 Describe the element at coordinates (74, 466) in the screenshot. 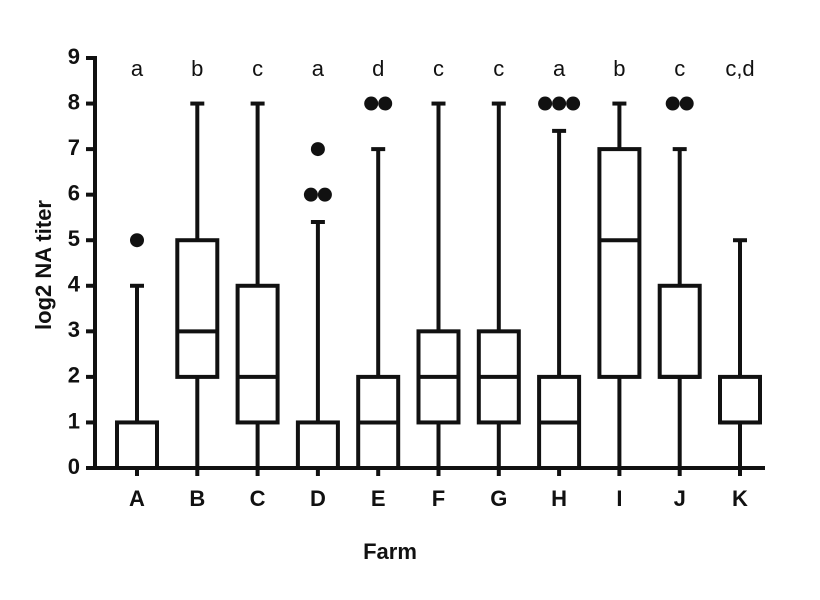

I see `y-tick-label: 0` at that location.